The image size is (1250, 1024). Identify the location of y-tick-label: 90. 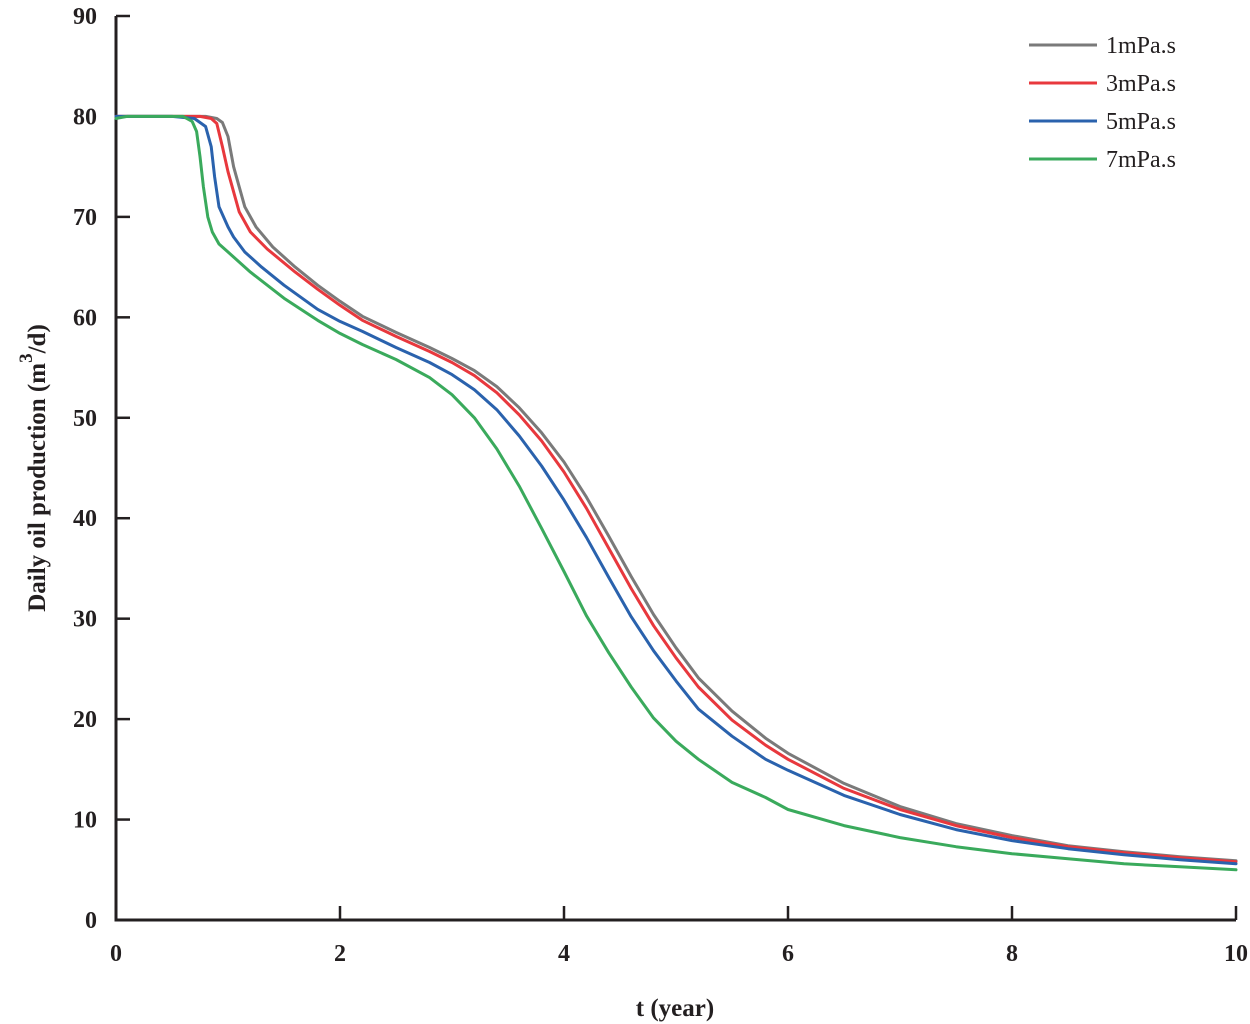
(85, 17).